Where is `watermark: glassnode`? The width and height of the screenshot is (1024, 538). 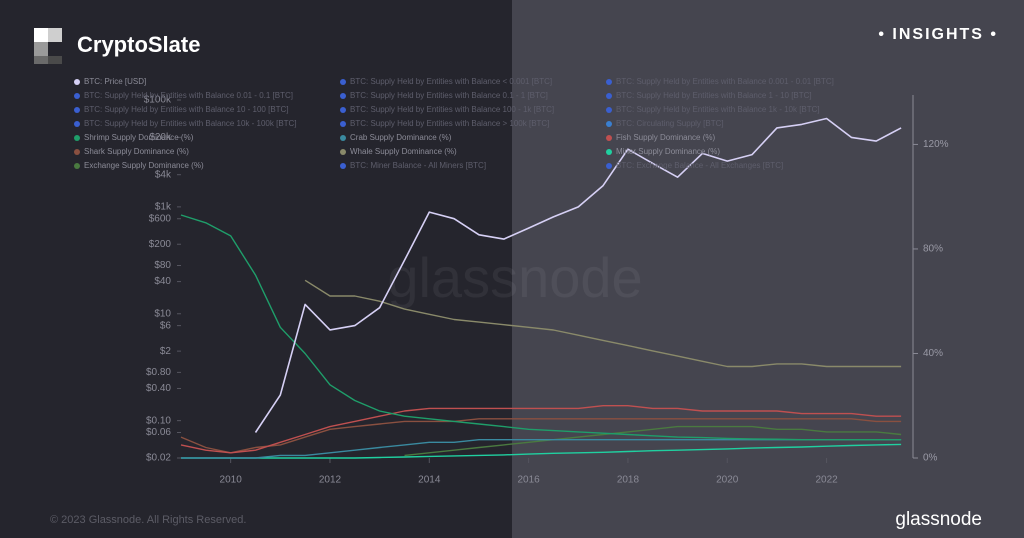
watermark: glassnode is located at coordinates (514, 277).